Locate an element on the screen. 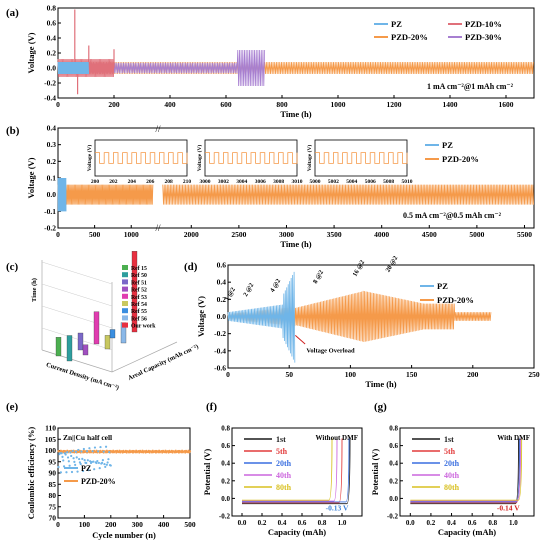 This screenshot has height=553, width=550. x-axis-label: Current Density (mA cm⁻²) is located at coordinates (82, 376).